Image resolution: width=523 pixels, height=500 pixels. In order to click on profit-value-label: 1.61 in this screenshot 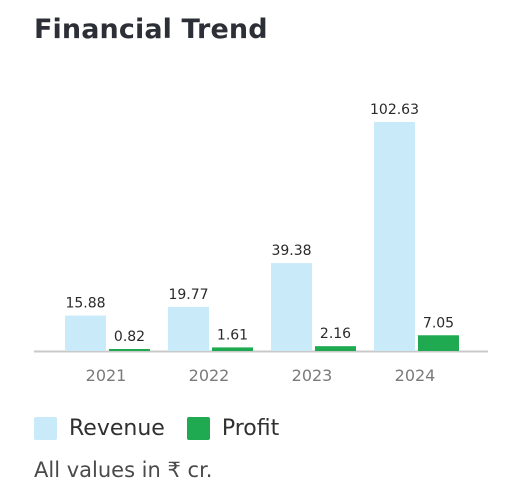, I will do `click(232, 335)`.